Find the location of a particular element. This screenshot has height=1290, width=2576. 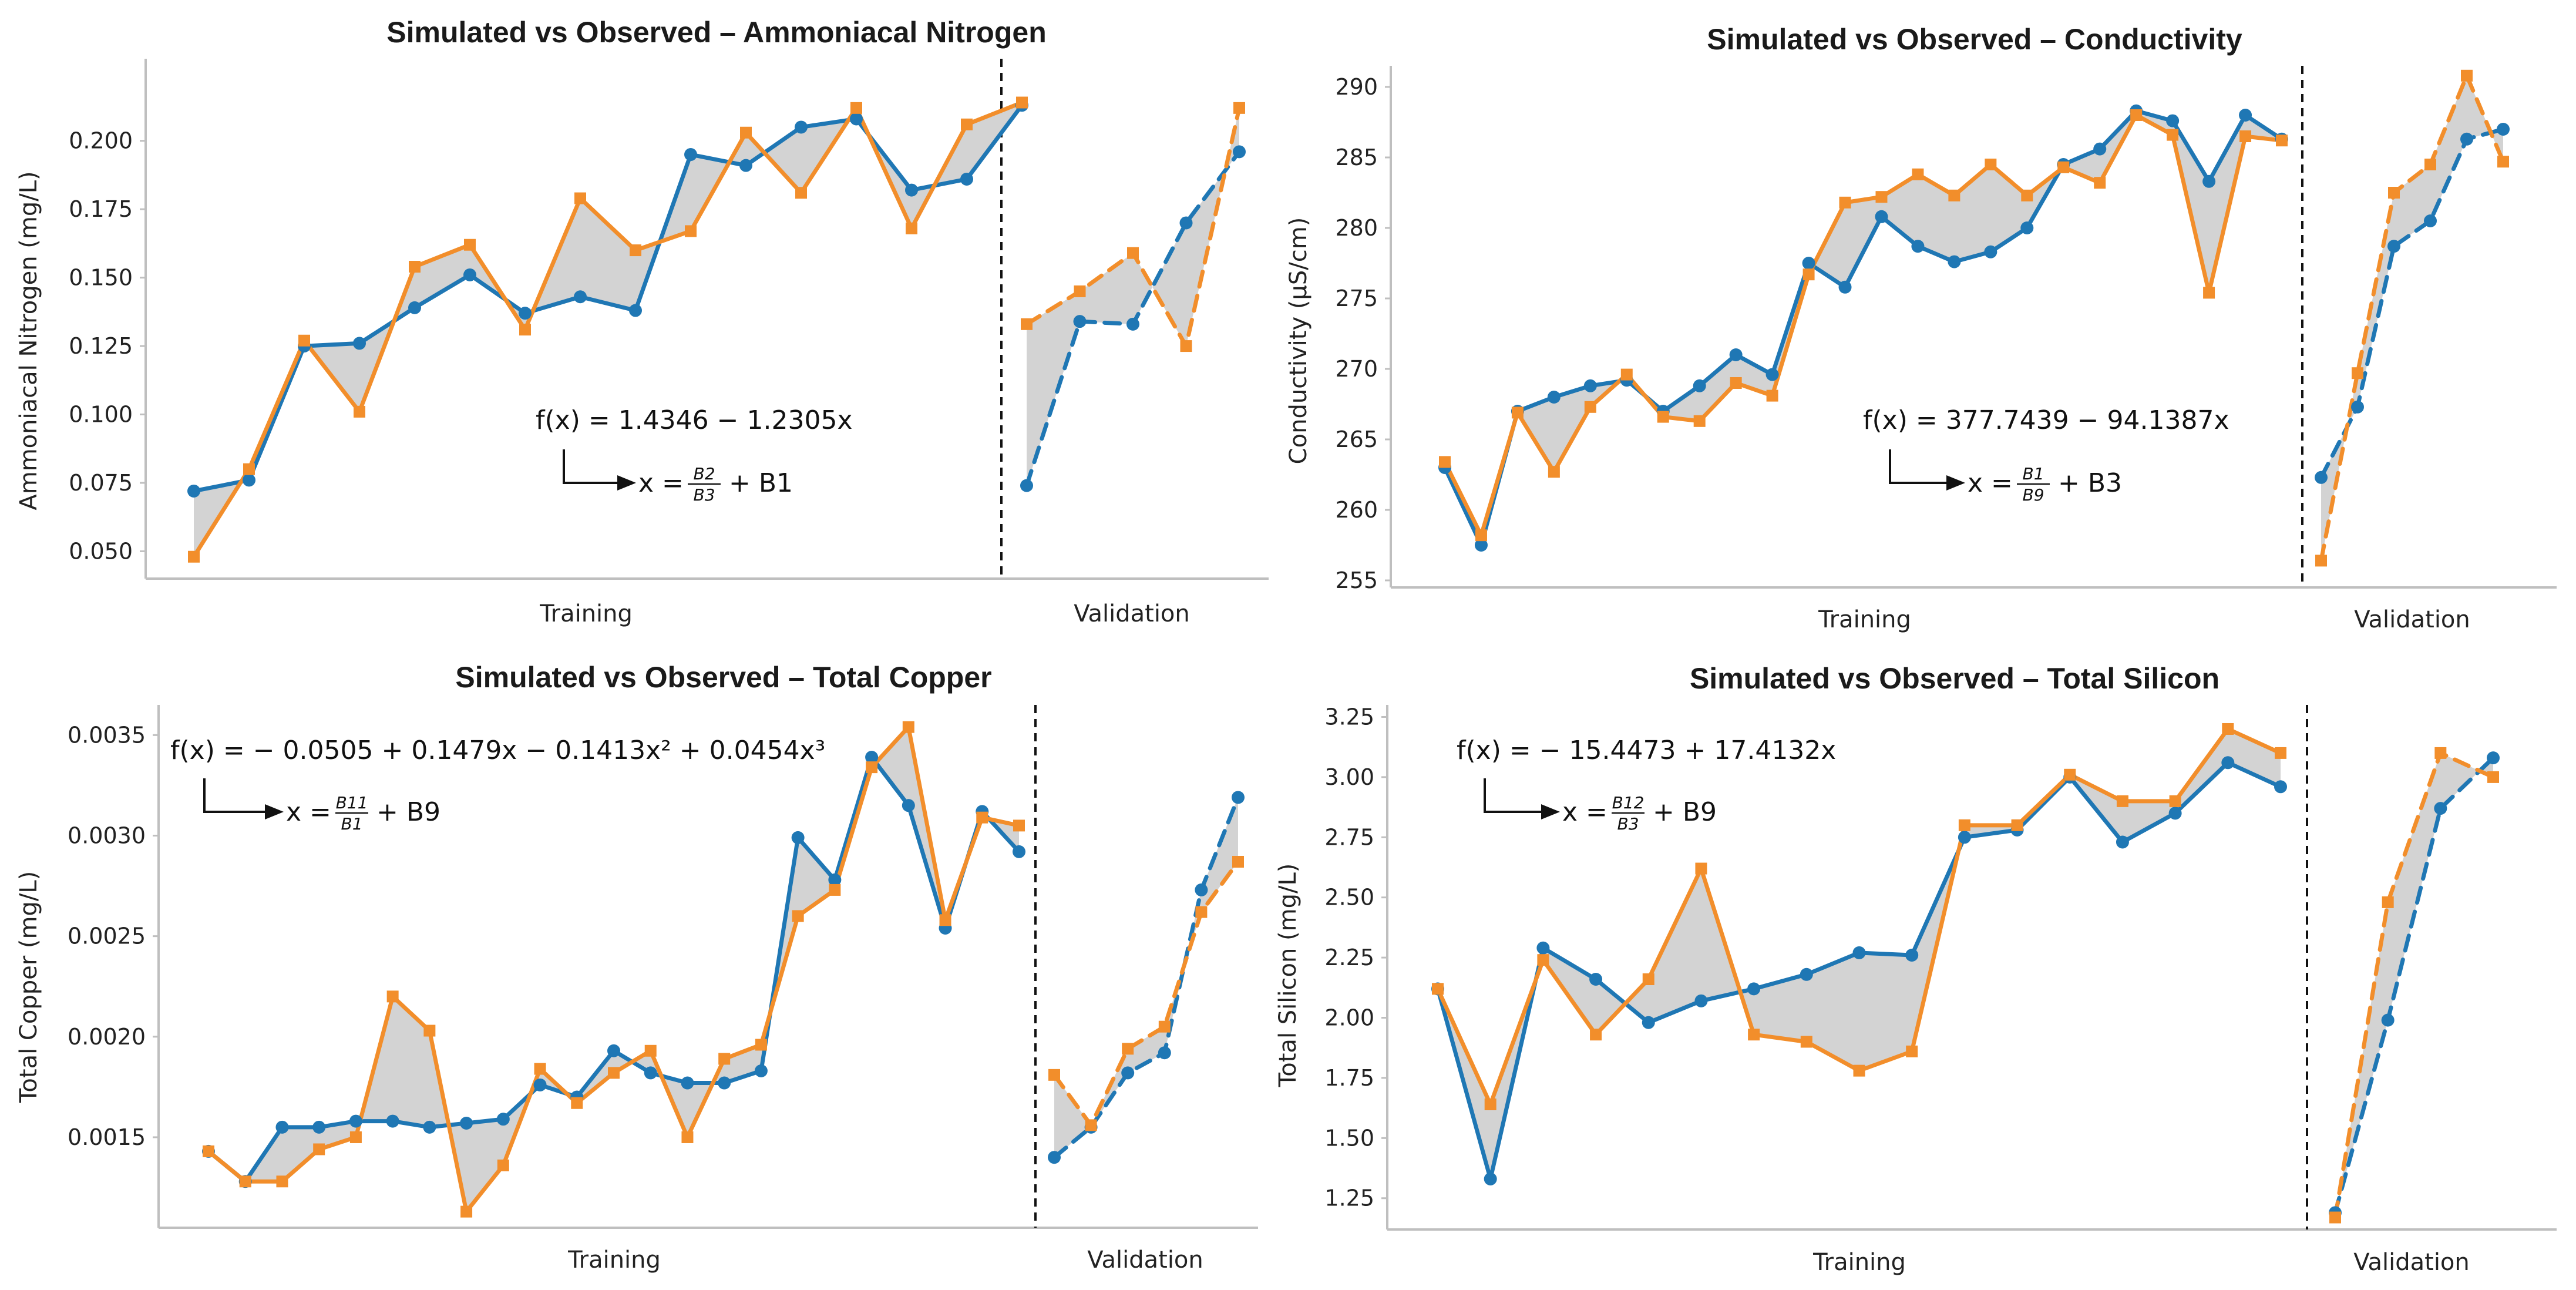

equation-text: f(x) = 377.7439 − 94.1387x is located at coordinates (2046, 420).